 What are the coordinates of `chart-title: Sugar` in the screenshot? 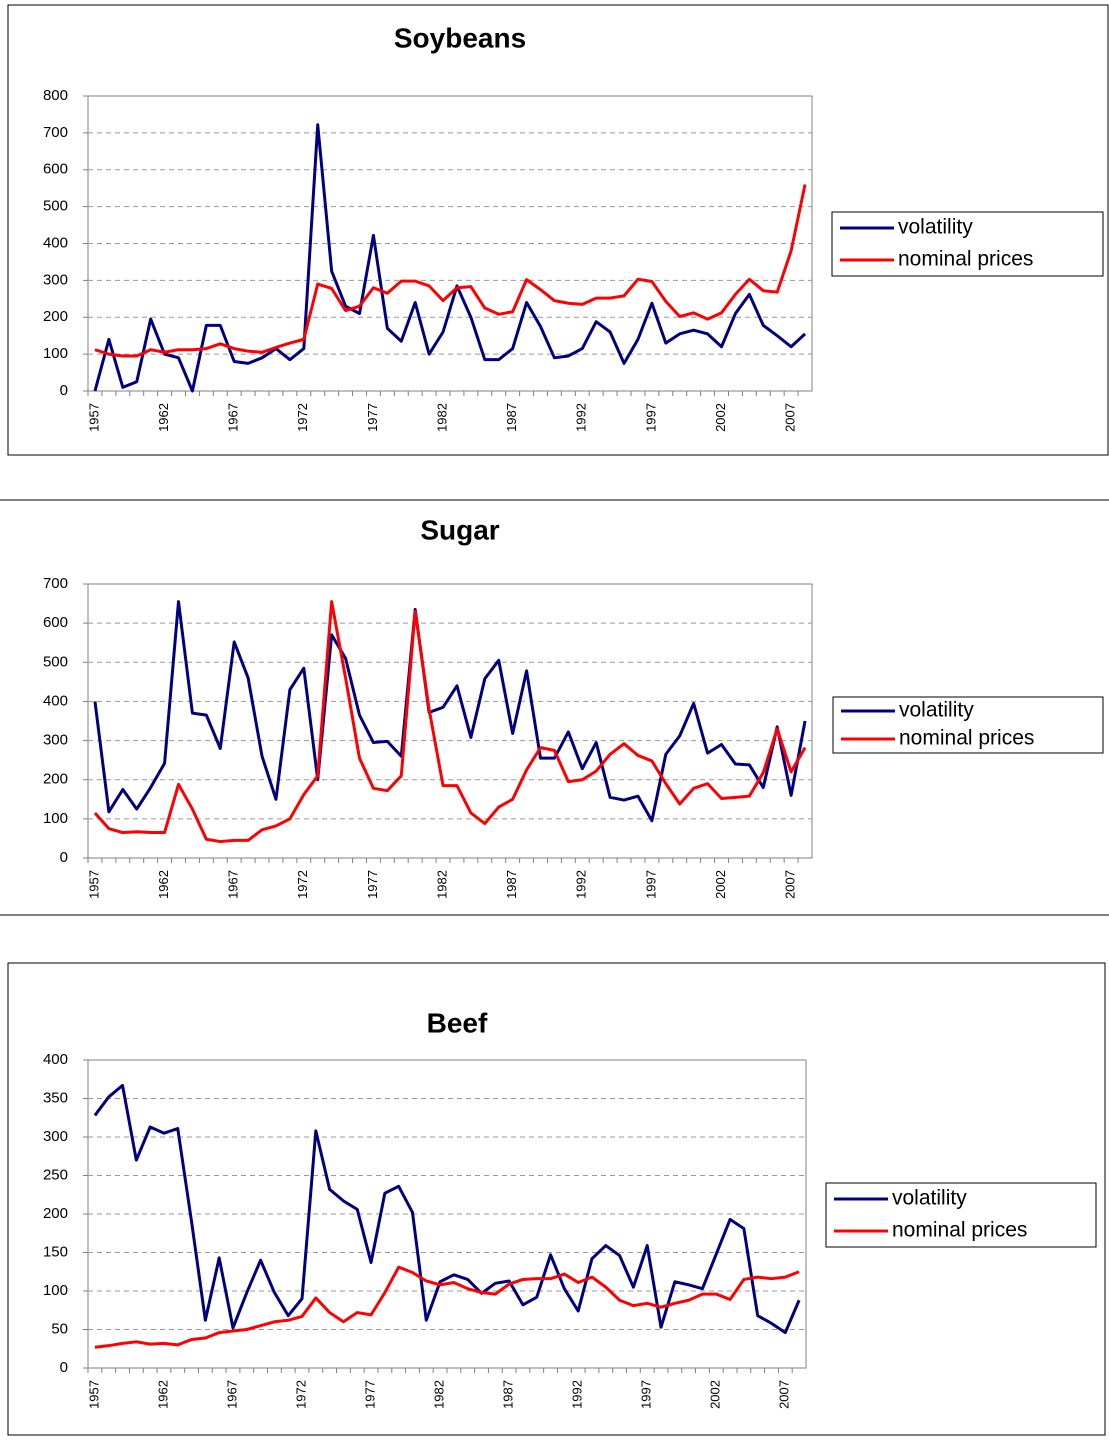 It's located at (459, 529).